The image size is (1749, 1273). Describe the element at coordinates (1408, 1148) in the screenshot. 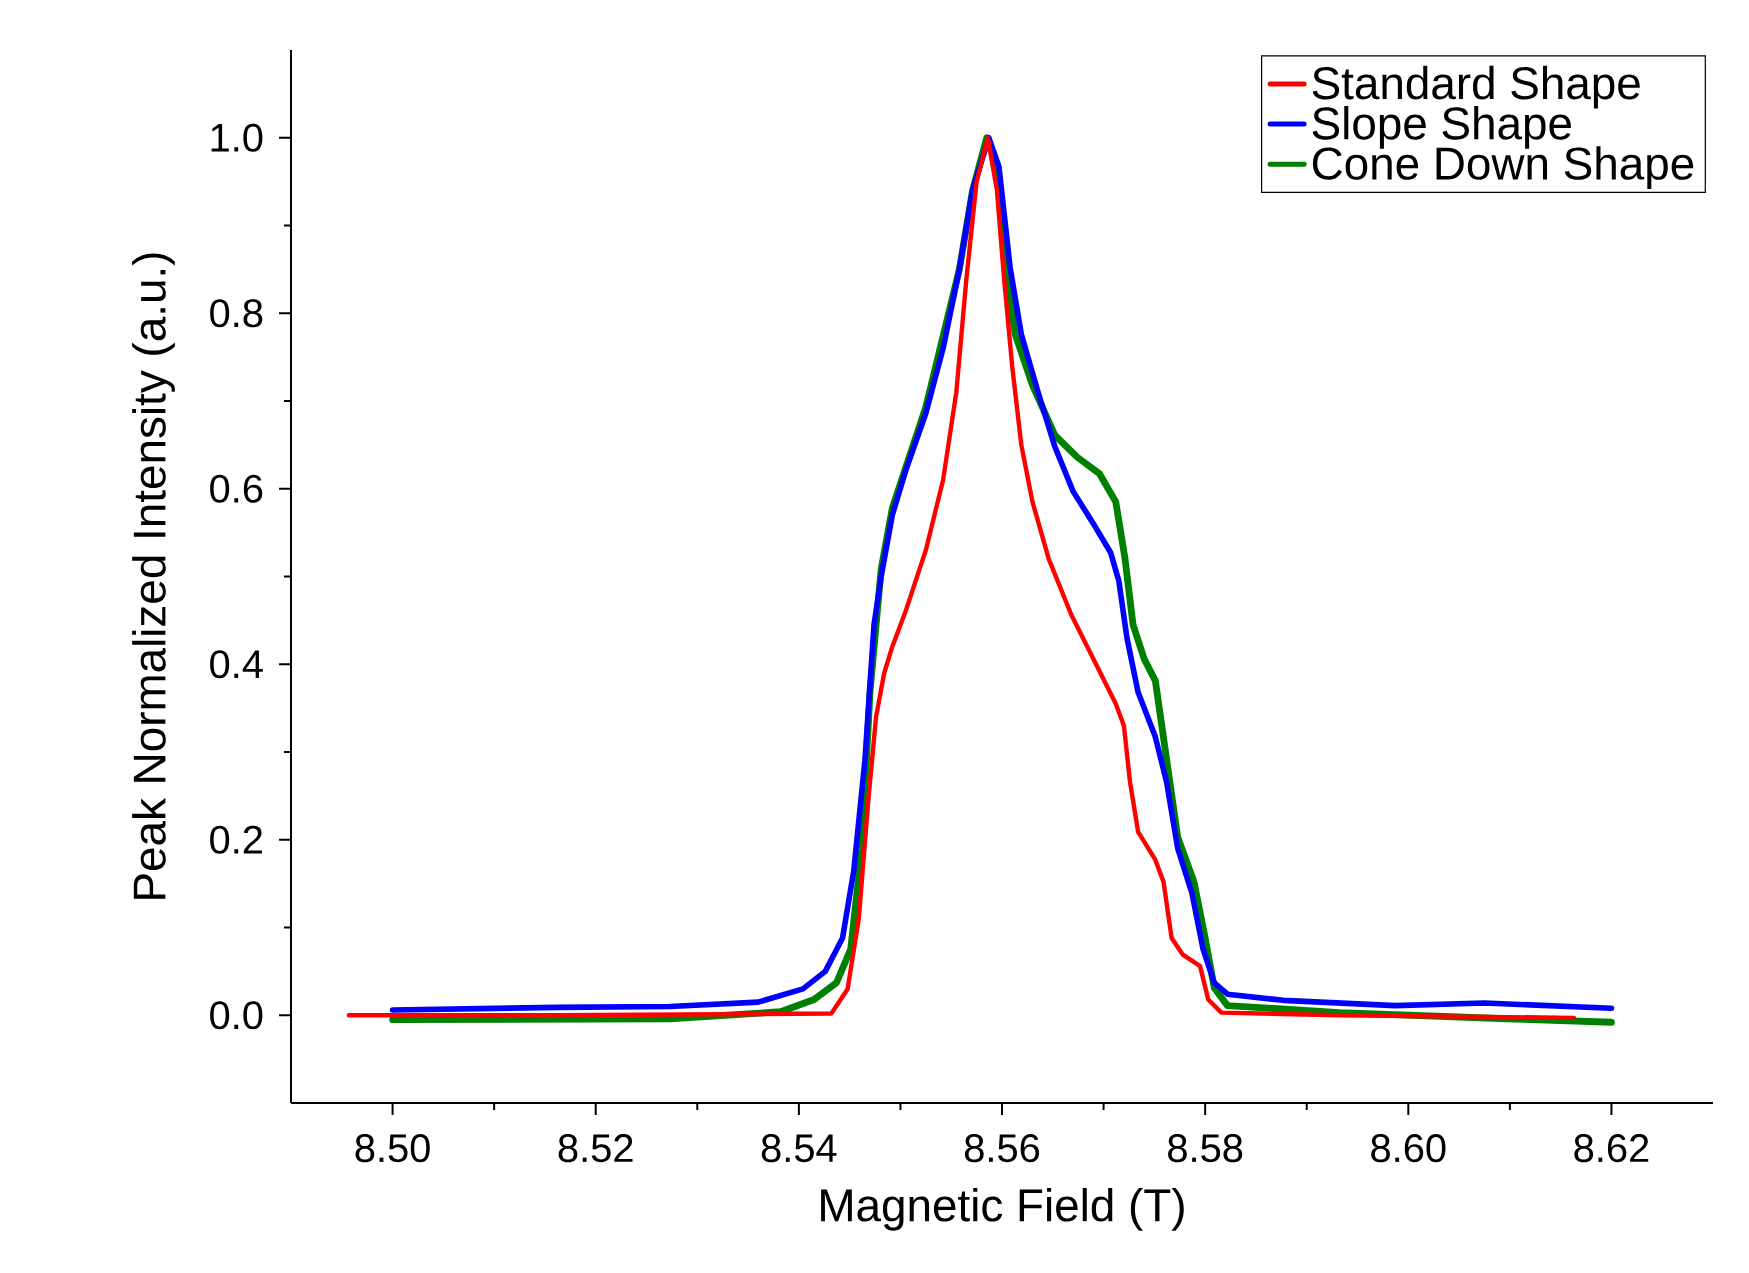

I see `x-tick-label: 8.60` at that location.